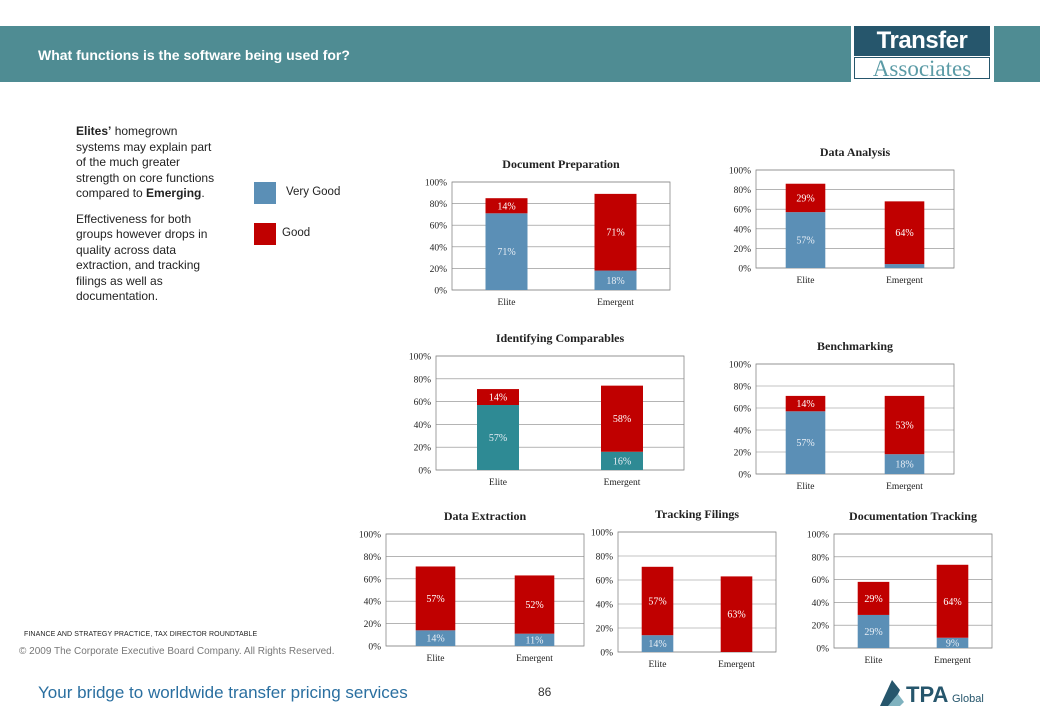 This screenshot has height=720, width=1040. I want to click on bar-data-label: 63%, so click(736, 615).